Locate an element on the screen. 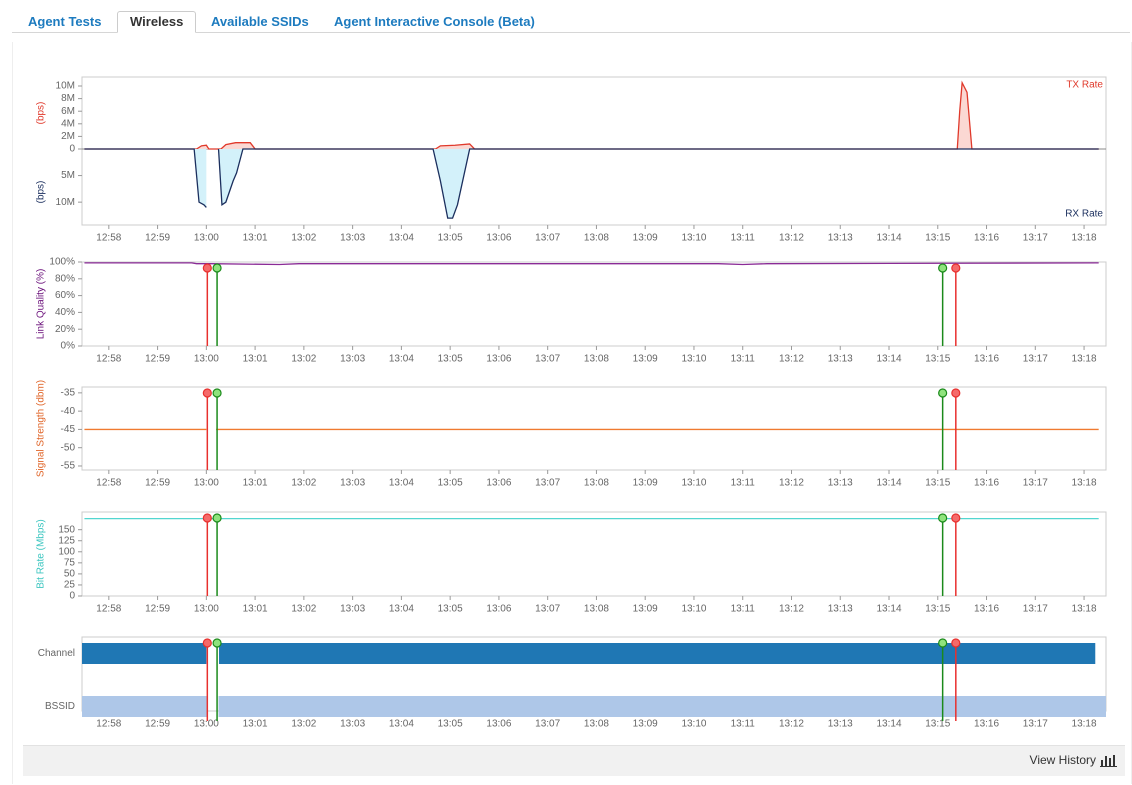  view-history: View History is located at coordinates (1073, 760).